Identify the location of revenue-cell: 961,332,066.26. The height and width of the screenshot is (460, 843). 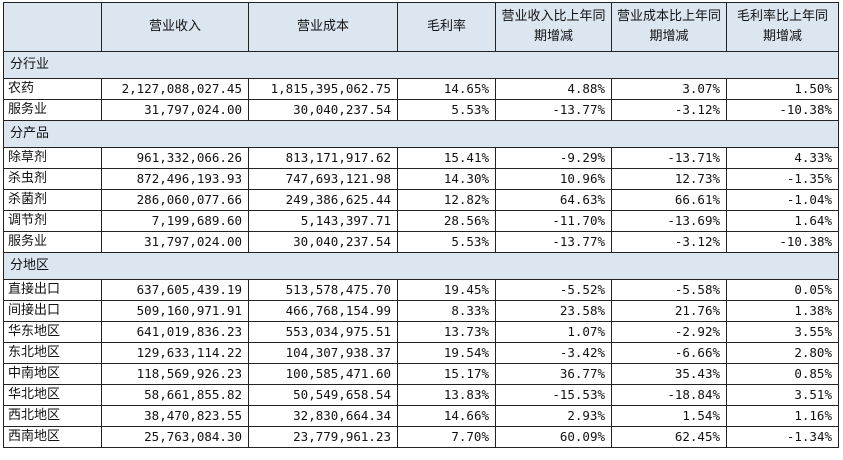
(175, 158).